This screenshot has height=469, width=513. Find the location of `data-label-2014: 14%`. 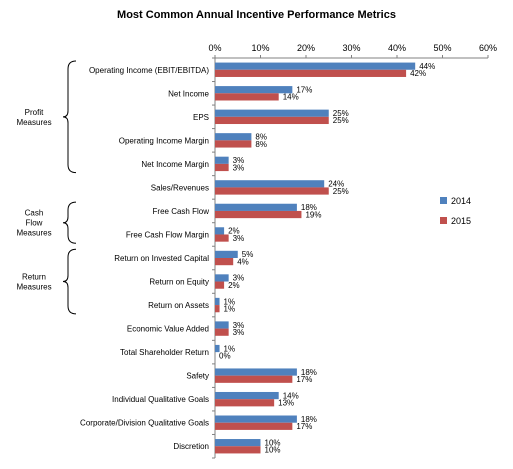

data-label-2014: 14% is located at coordinates (291, 395).